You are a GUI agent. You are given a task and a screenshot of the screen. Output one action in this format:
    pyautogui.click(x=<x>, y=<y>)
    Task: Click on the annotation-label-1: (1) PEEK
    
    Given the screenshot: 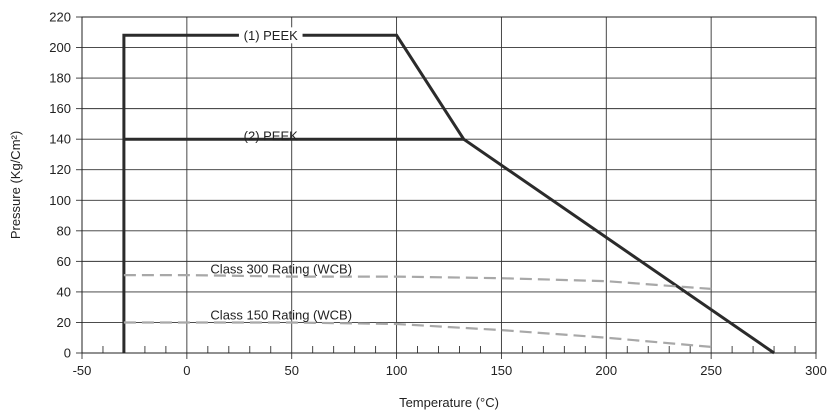 What is the action you would take?
    pyautogui.click(x=271, y=35)
    